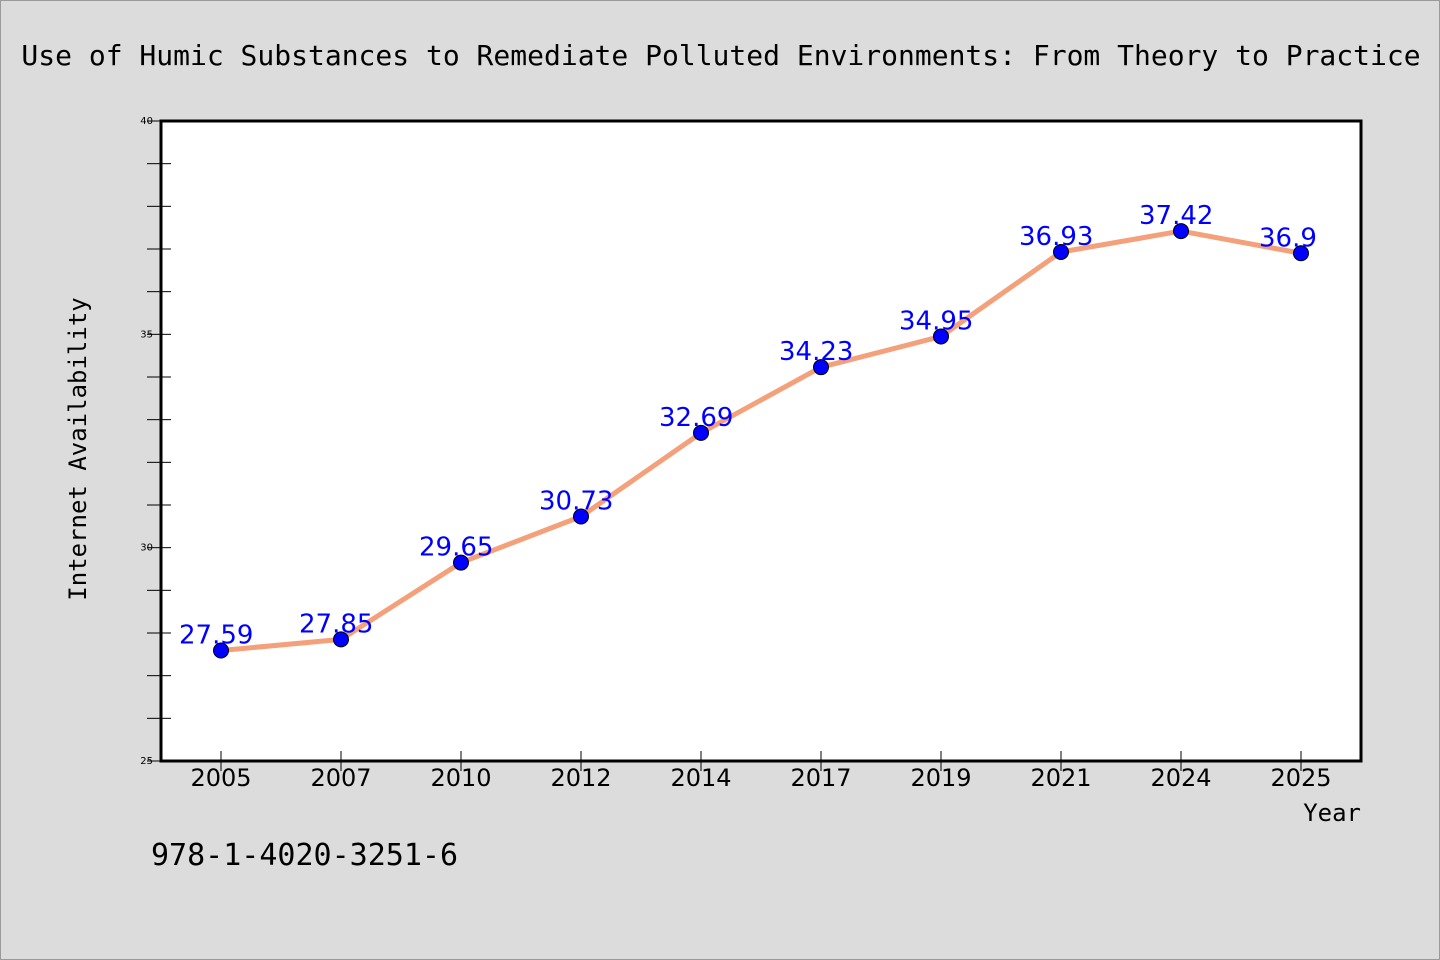  Describe the element at coordinates (1180, 778) in the screenshot. I see `x-tick-label: 2024` at that location.